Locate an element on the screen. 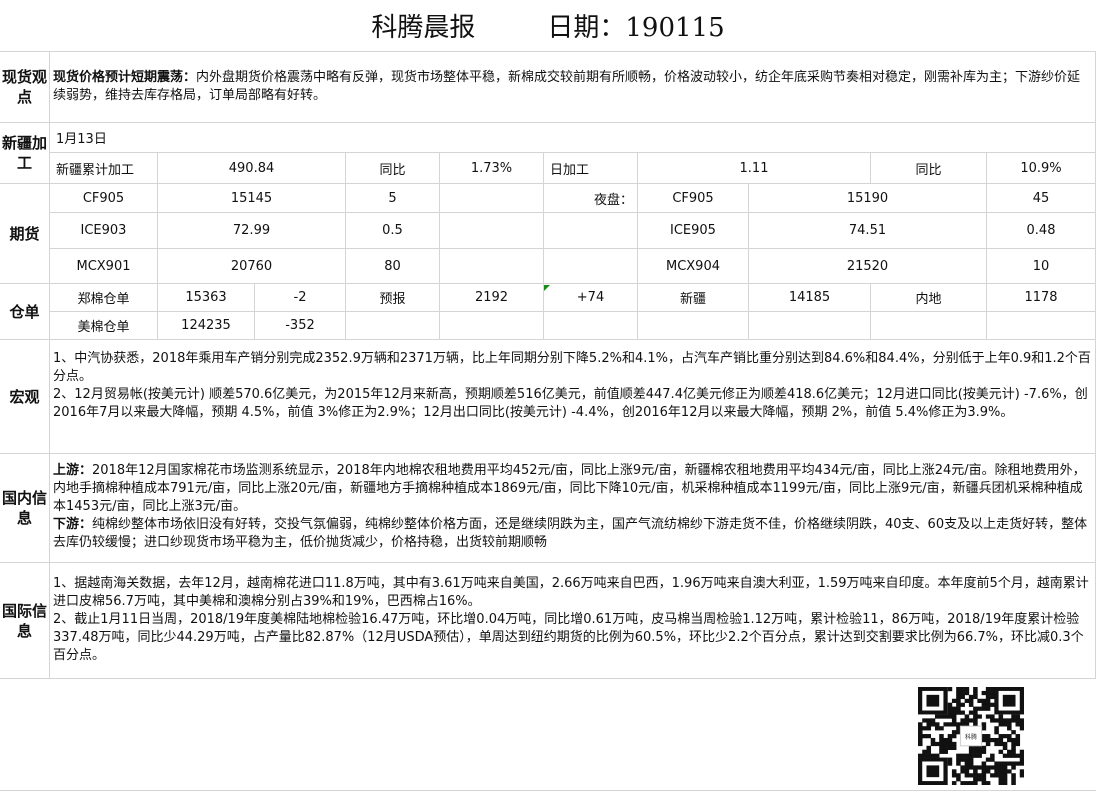 This screenshot has height=791, width=1096. warehouse-cell: -2 is located at coordinates (300, 298).